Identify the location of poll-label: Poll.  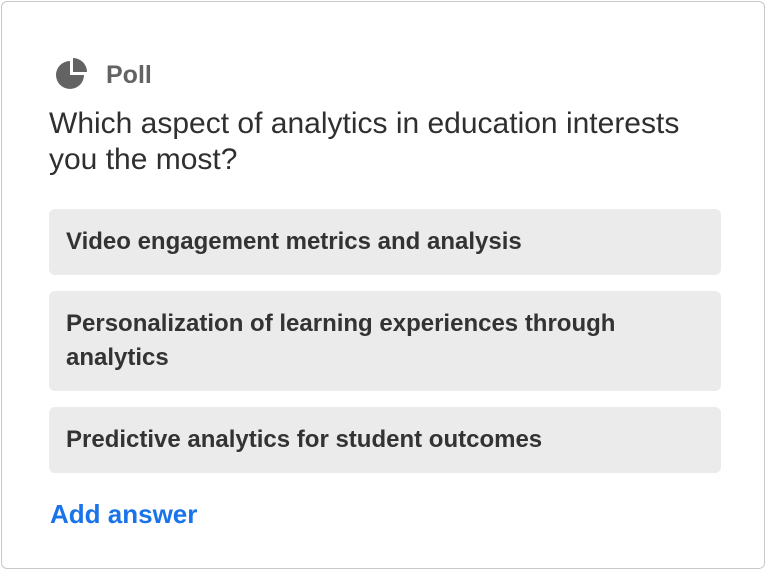
(129, 74).